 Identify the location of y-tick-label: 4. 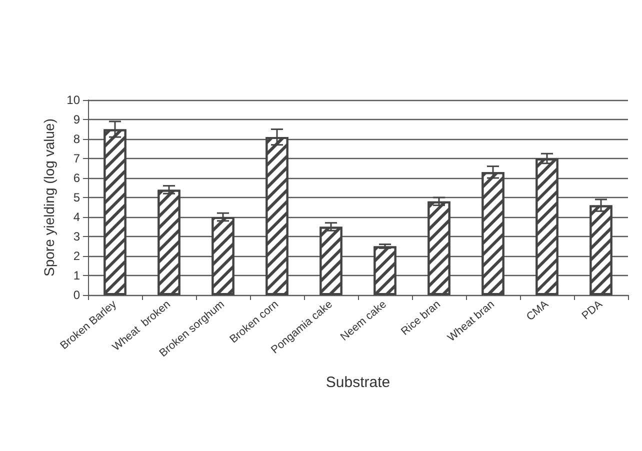
(76, 217).